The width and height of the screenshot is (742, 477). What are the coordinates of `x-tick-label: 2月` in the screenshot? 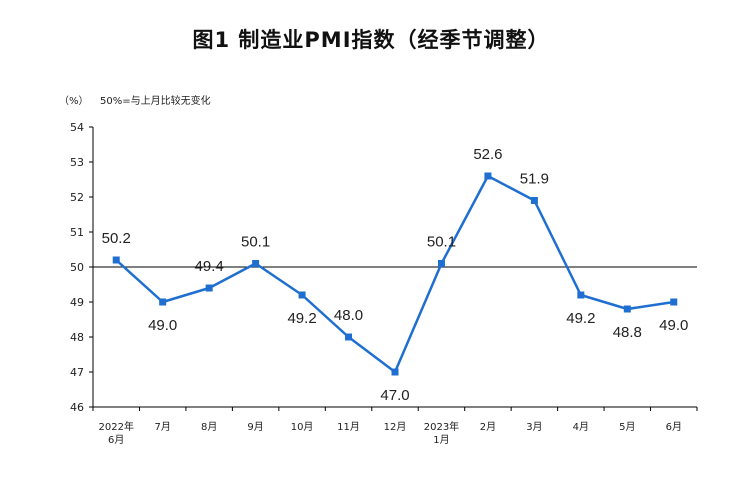 It's located at (488, 427).